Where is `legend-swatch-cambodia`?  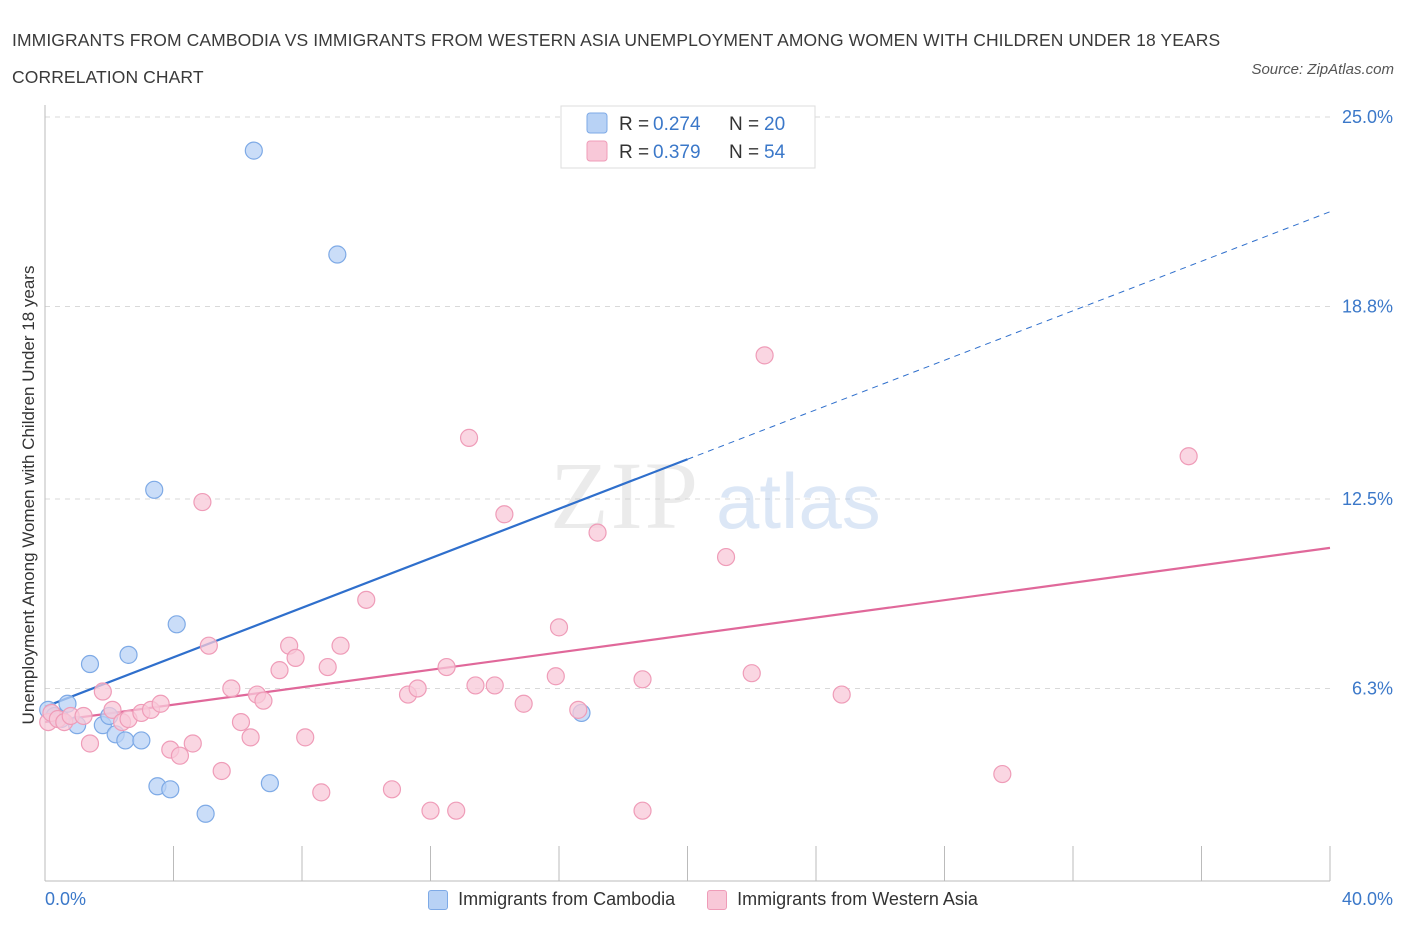
legend-swatch-cambodia is located at coordinates (597, 123).